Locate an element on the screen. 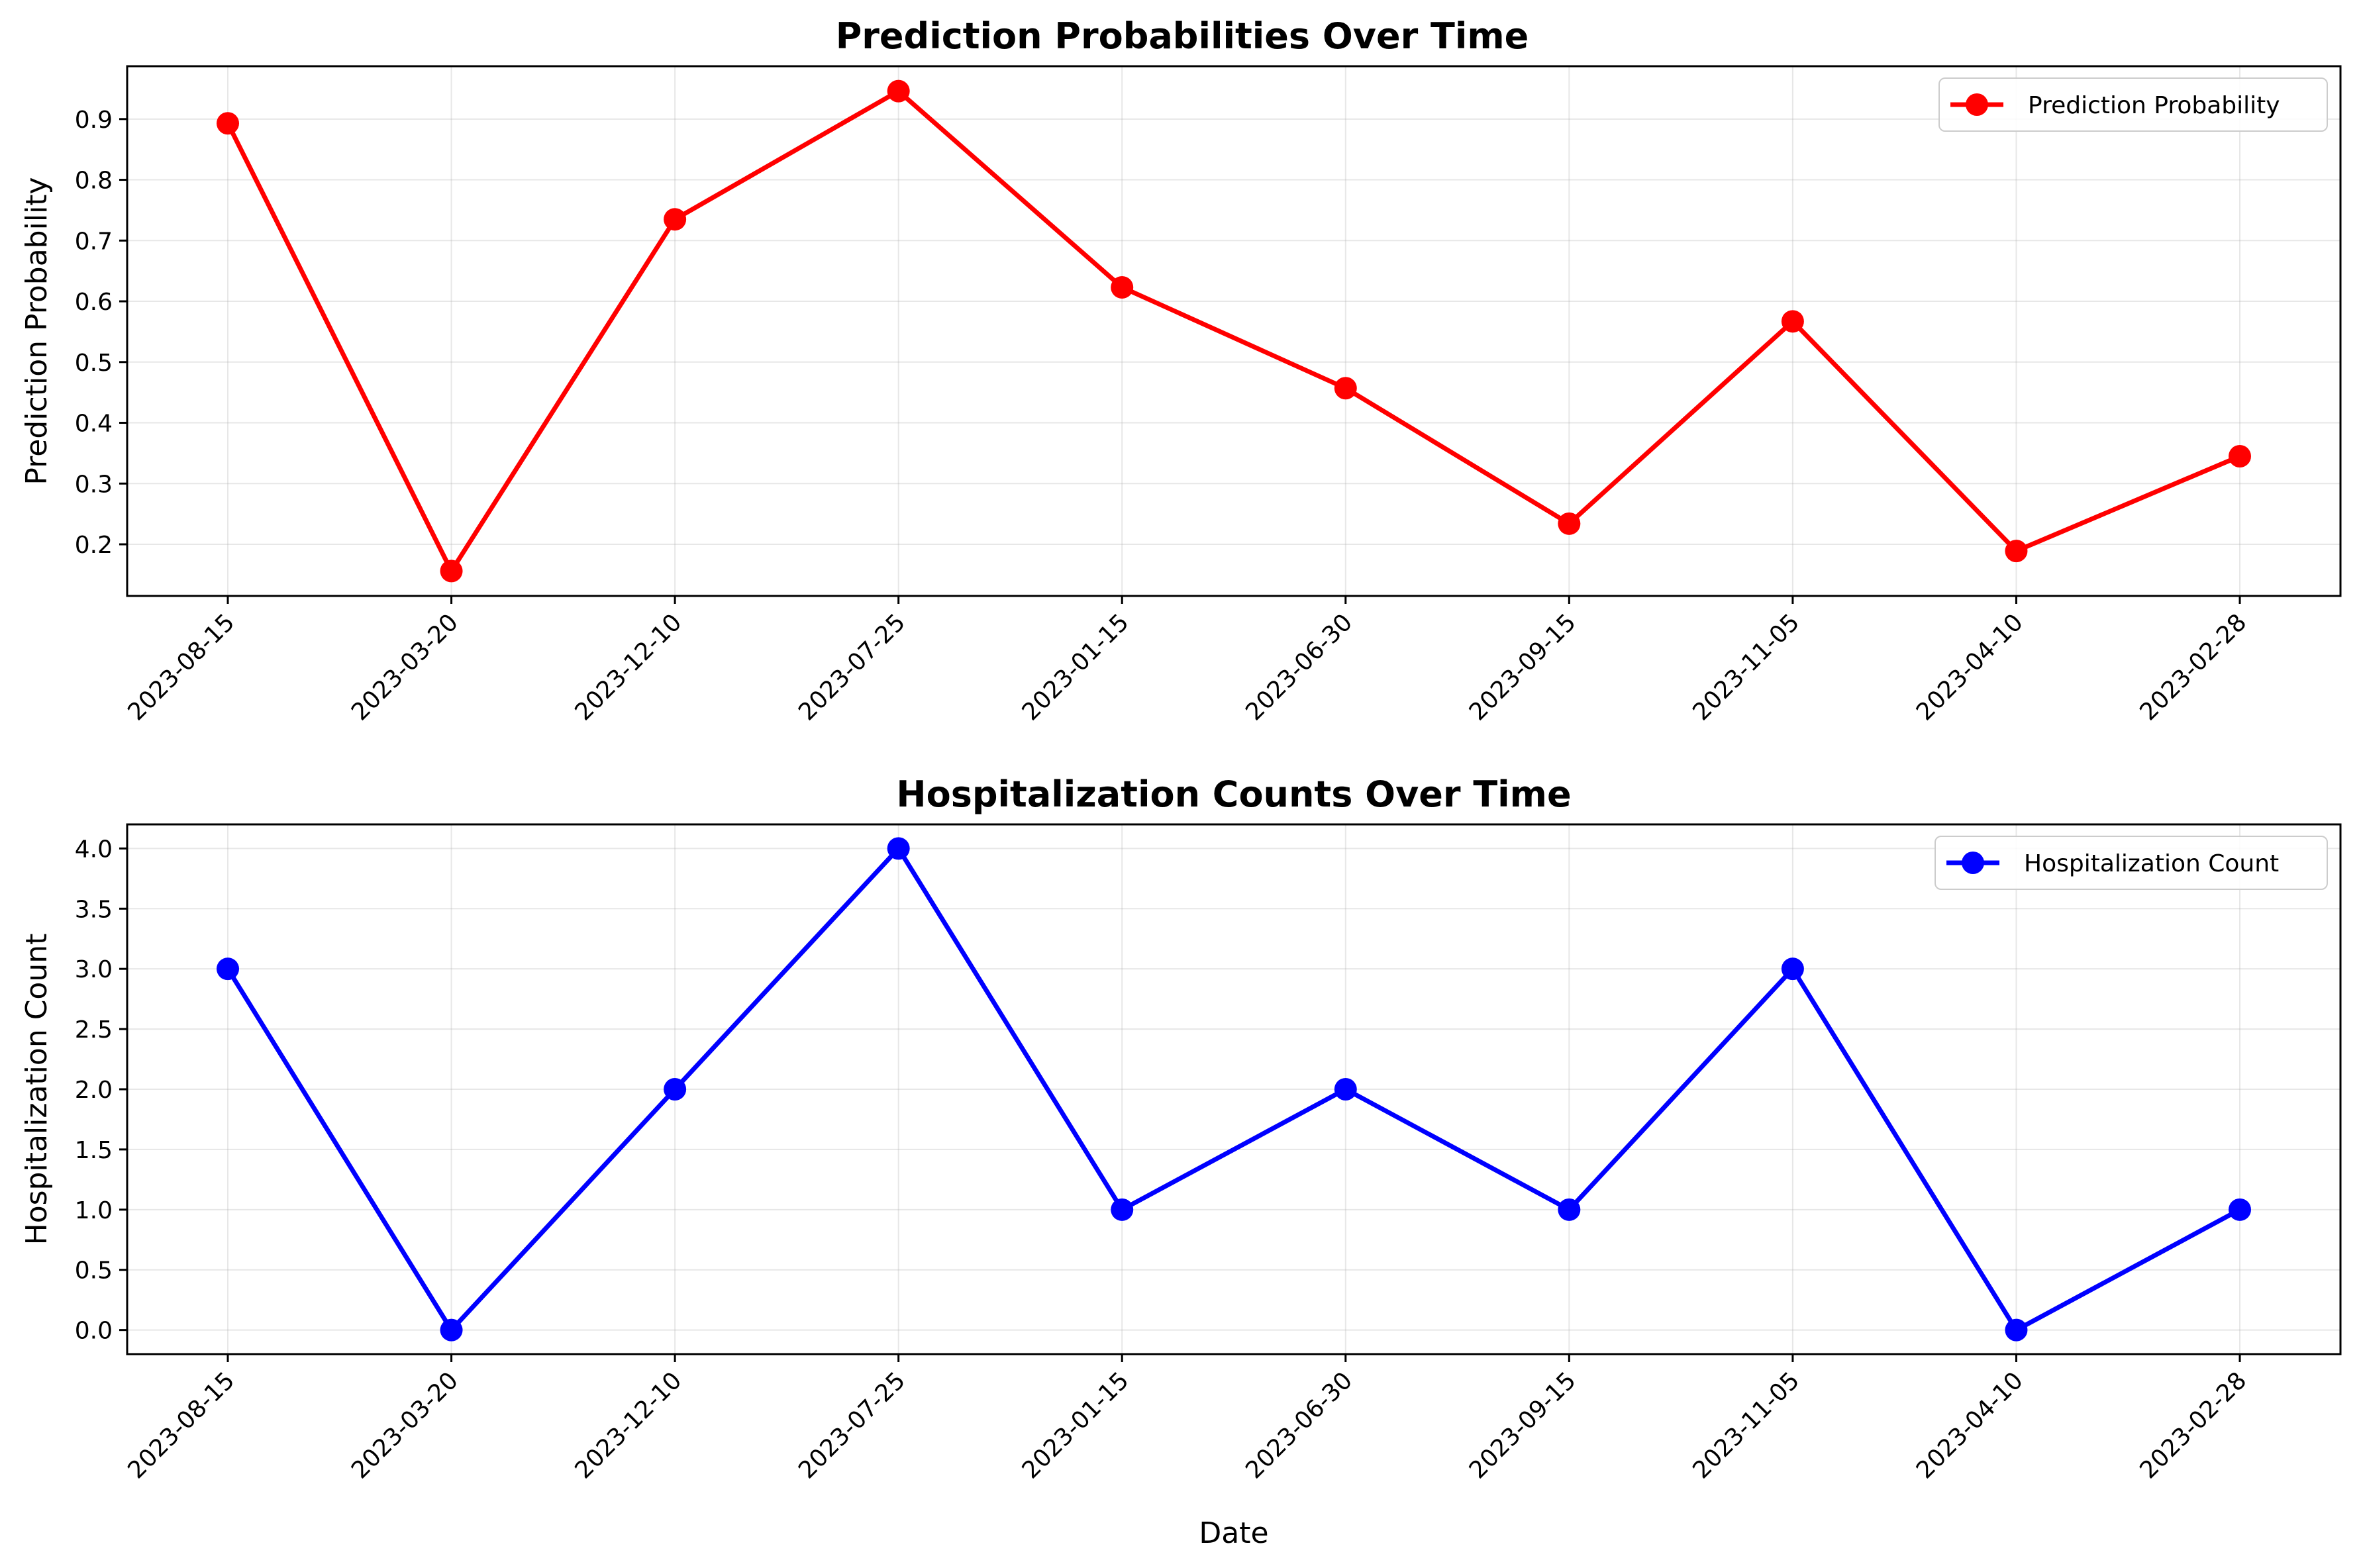  prediction-y-tick-label: 0.5 is located at coordinates (94, 363).